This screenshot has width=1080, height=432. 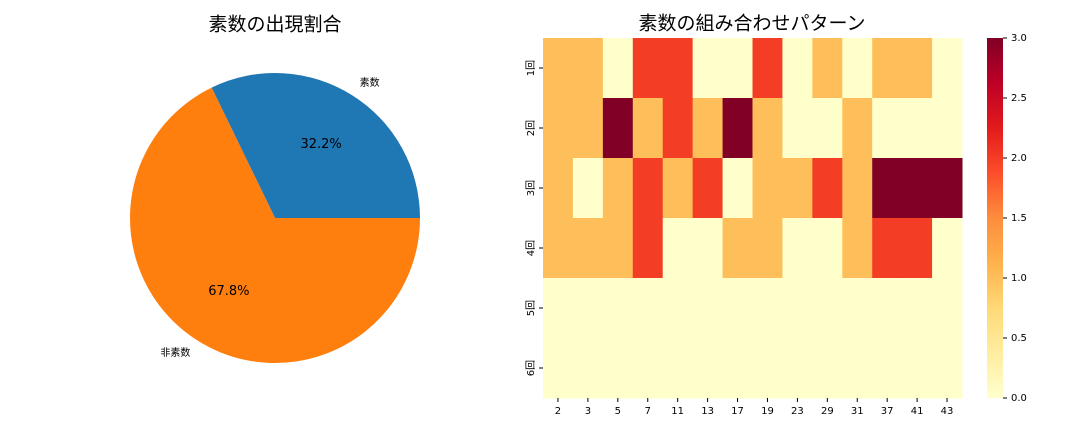 I want to click on colorbar-tick-label: 3.0, so click(x=1019, y=38).